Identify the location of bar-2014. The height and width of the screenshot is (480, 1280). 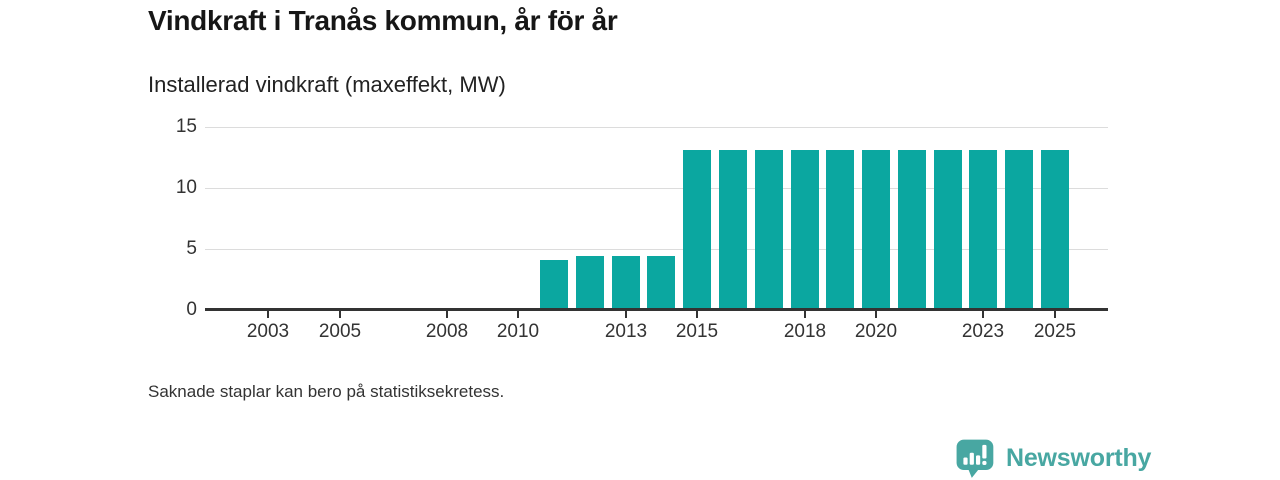
(661, 283).